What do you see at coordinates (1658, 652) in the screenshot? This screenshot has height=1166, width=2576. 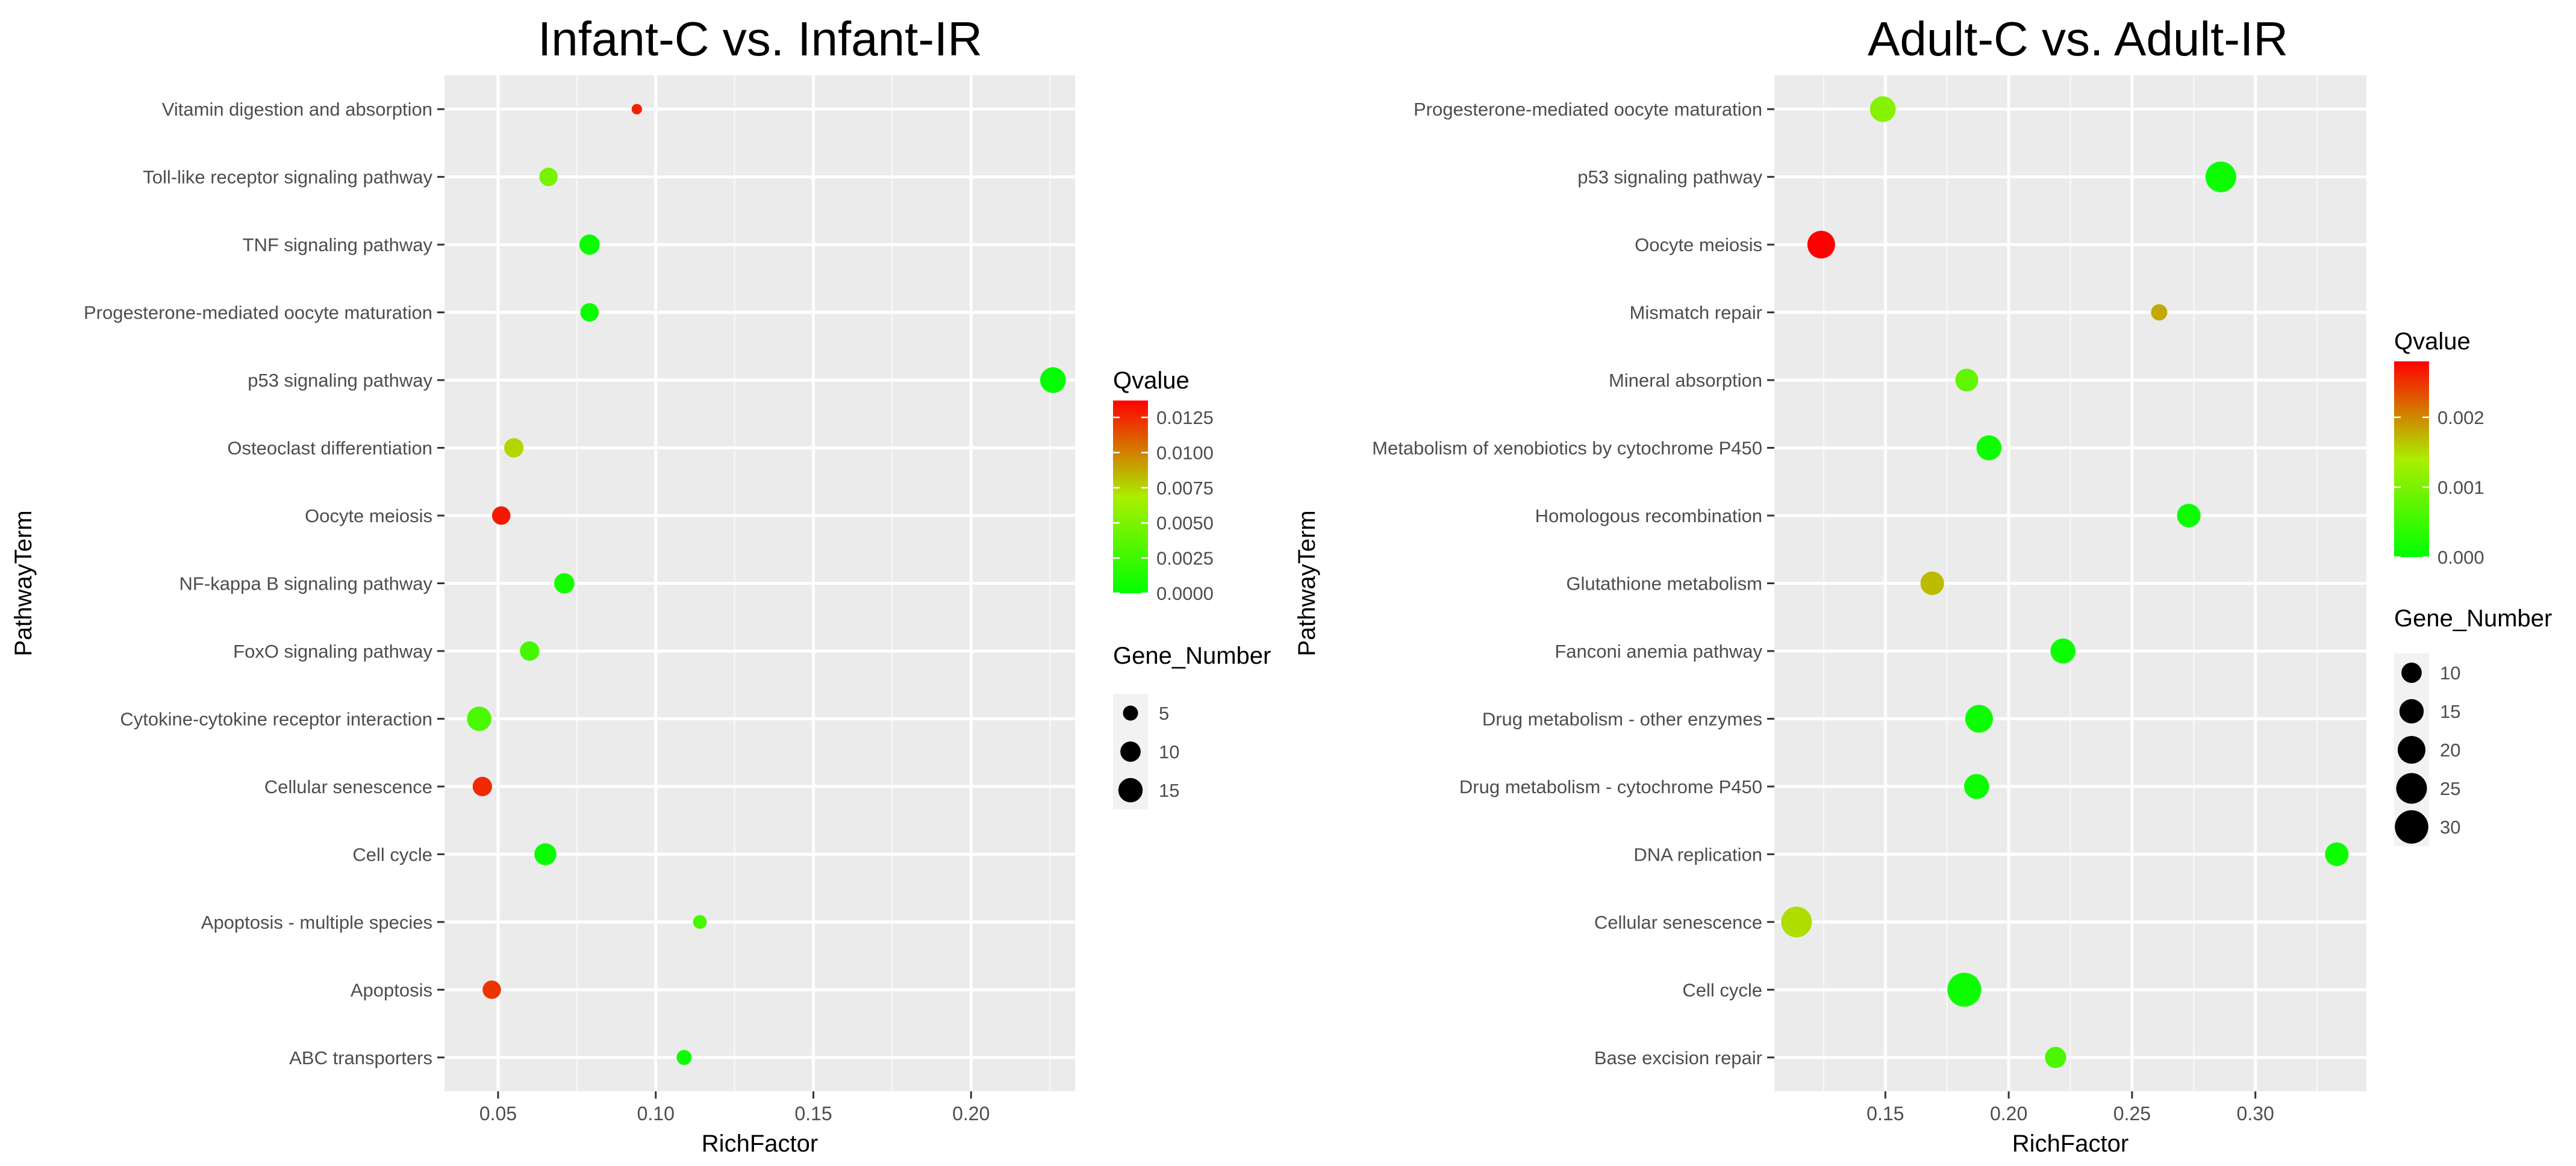 I see `y-tick-label: Fanconi anemia pathway` at bounding box center [1658, 652].